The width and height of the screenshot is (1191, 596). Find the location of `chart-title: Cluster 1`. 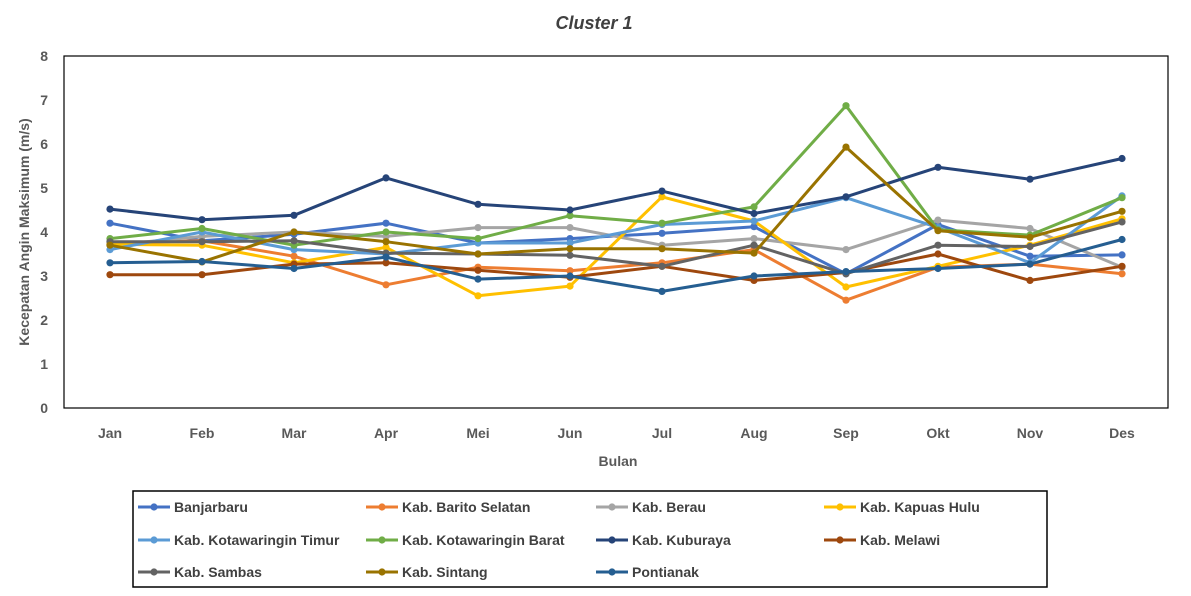

chart-title: Cluster 1 is located at coordinates (593, 23).